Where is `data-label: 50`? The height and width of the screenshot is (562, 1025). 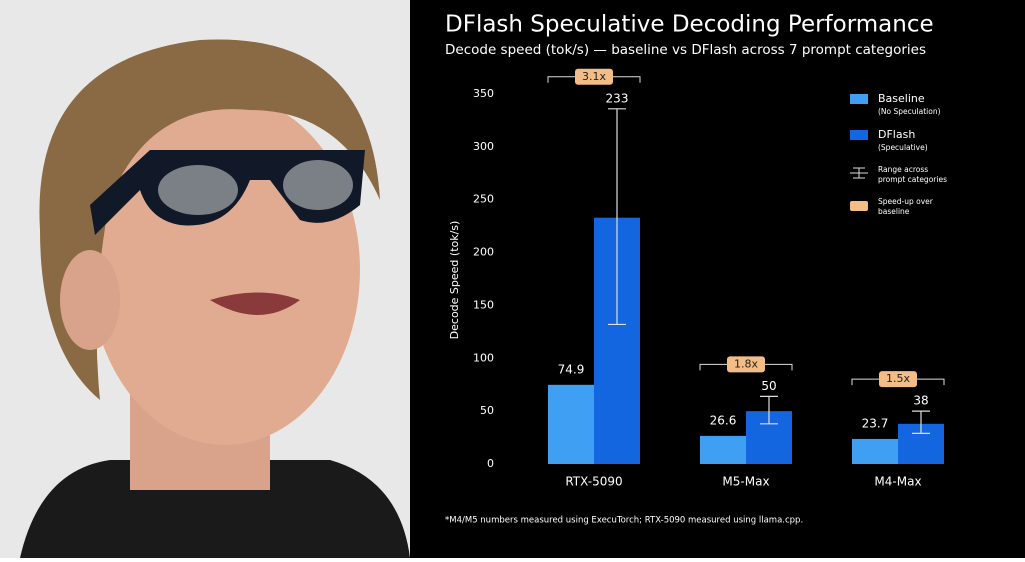
data-label: 50 is located at coordinates (768, 386).